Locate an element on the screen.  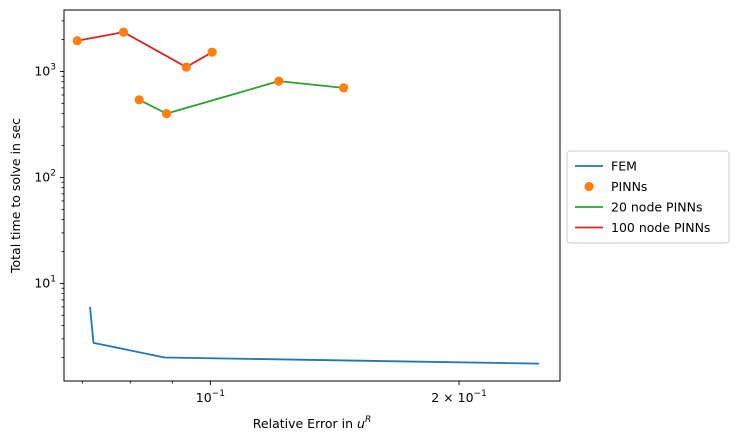
legend-frame is located at coordinates (648, 197).